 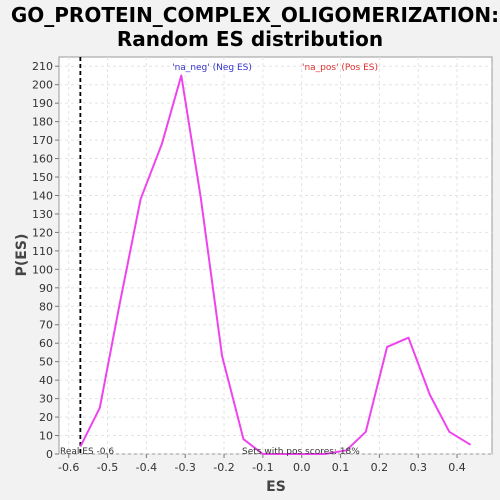 What do you see at coordinates (340, 68) in the screenshot?
I see `legend-pos-label: 'na_pos' (Pos ES)` at bounding box center [340, 68].